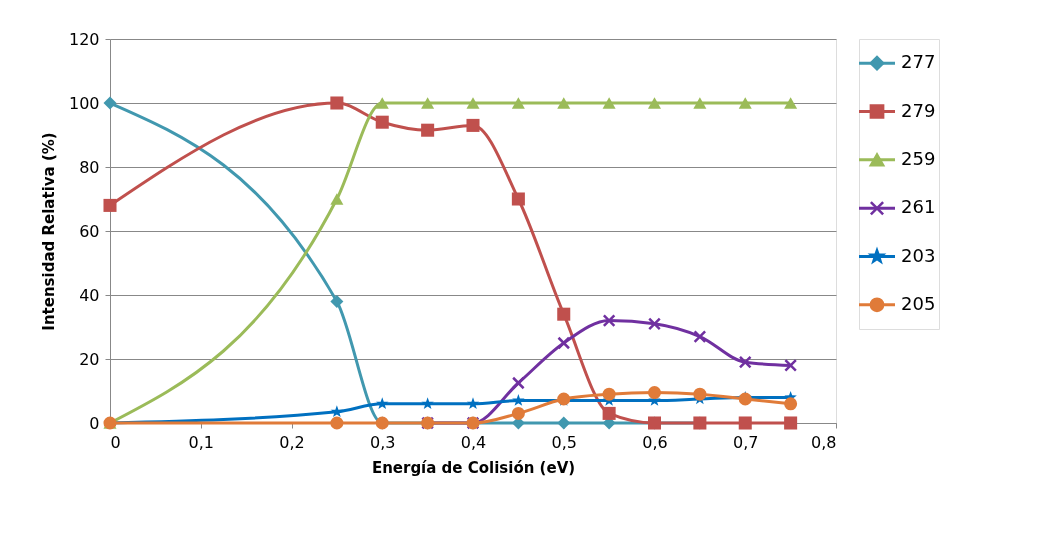 The width and height of the screenshot is (1039, 535). What do you see at coordinates (564, 442) in the screenshot?
I see `x-tick-label: 0,5` at bounding box center [564, 442].